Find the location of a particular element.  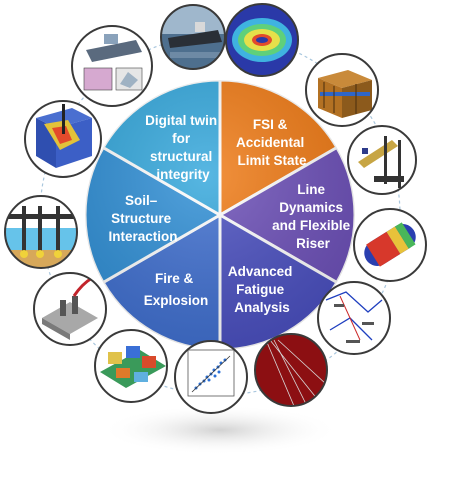

ship-photo-icon is located at coordinates (193, 37).